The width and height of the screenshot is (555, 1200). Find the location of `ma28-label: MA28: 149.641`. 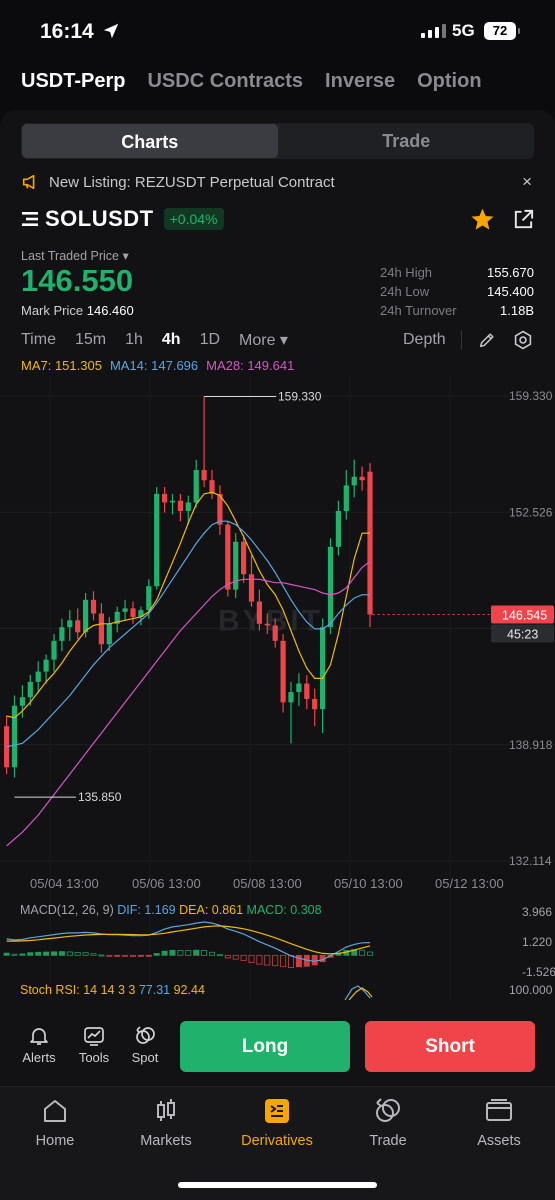

ma28-label: MA28: 149.641 is located at coordinates (250, 365).